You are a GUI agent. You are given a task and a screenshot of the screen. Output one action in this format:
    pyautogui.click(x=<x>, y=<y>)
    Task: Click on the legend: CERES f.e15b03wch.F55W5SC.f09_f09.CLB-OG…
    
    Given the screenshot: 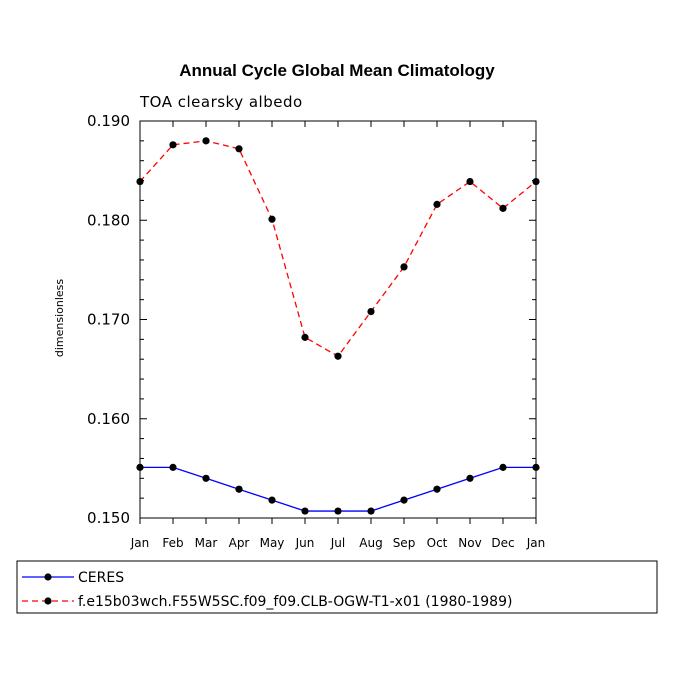 What is the action you would take?
    pyautogui.click(x=337, y=587)
    